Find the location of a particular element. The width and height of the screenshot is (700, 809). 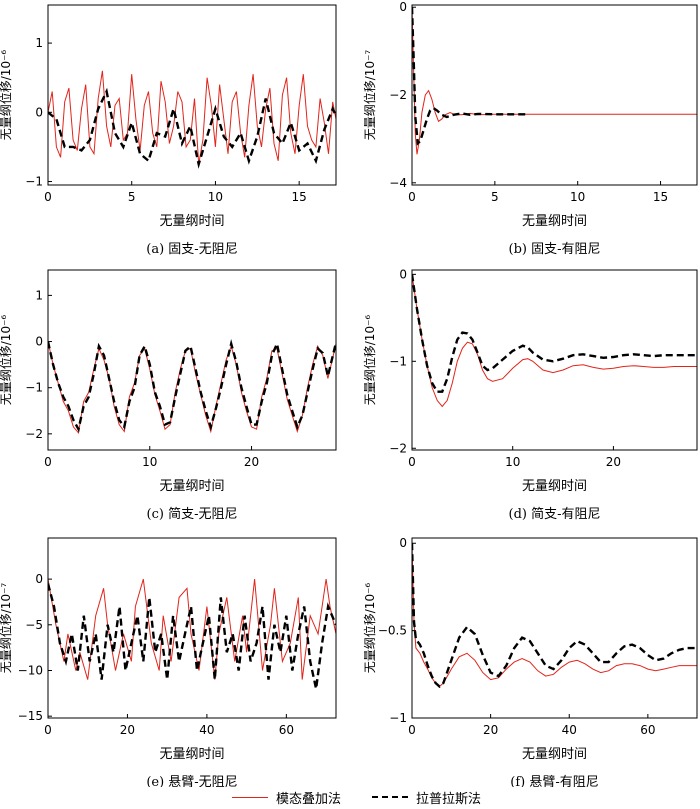

y-tick-label: −0.5 is located at coordinates (392, 631).